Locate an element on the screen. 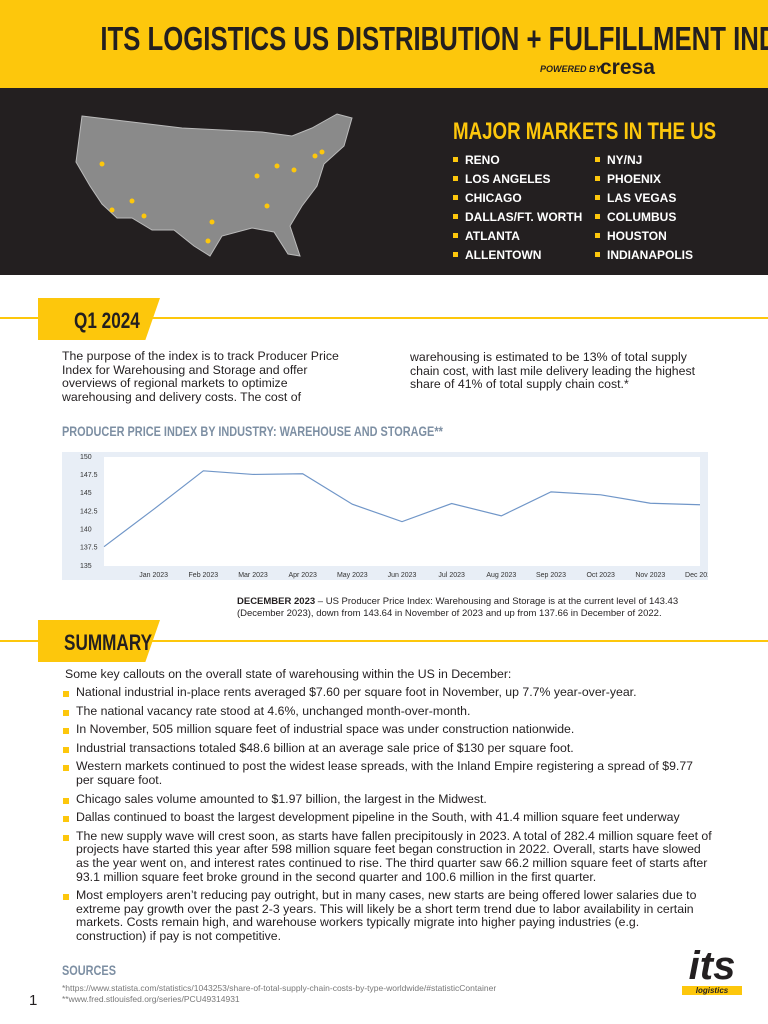 This screenshot has width=768, height=1024. x-tick-label: Apr 2023 is located at coordinates (302, 575).